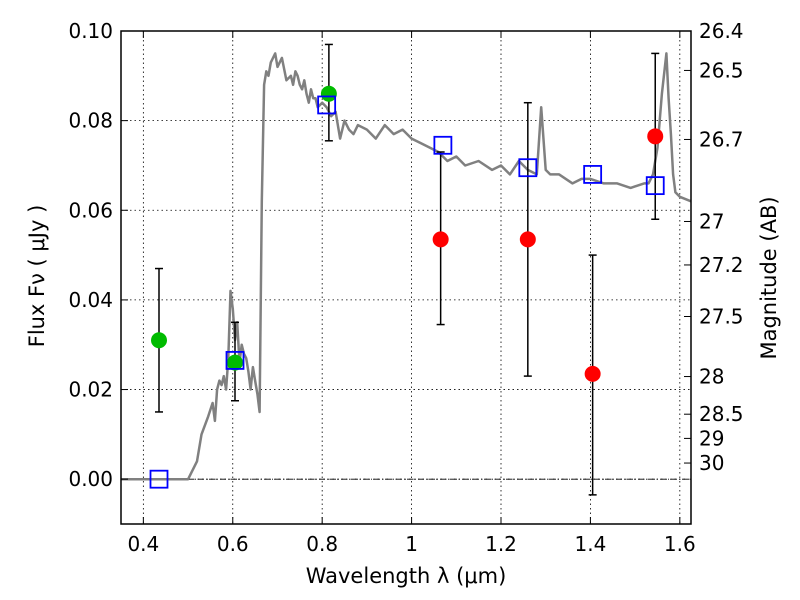  I want to click on y2-tick-label: 28, so click(711, 377).